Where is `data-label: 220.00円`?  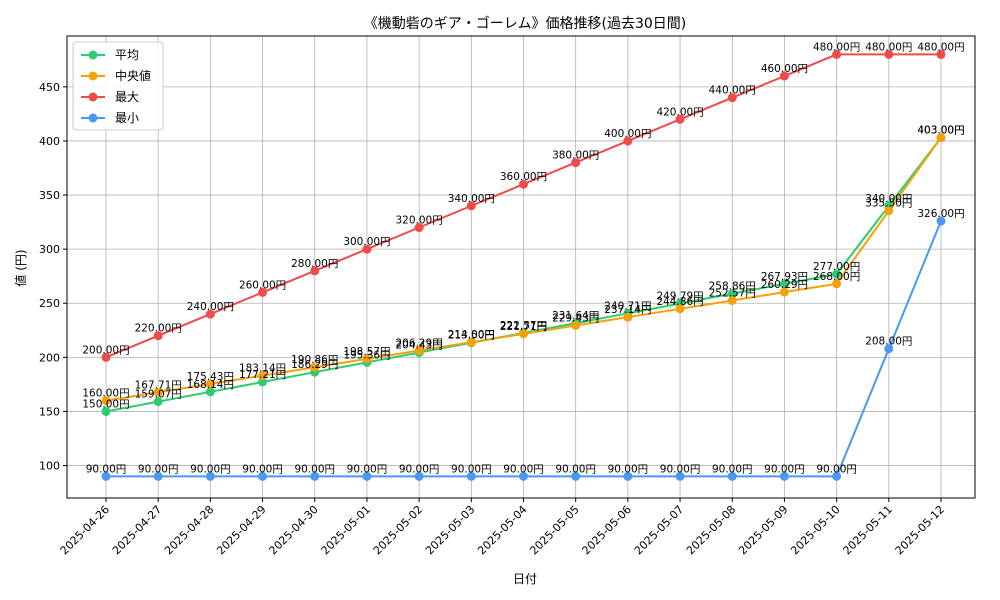 data-label: 220.00円 is located at coordinates (158, 329).